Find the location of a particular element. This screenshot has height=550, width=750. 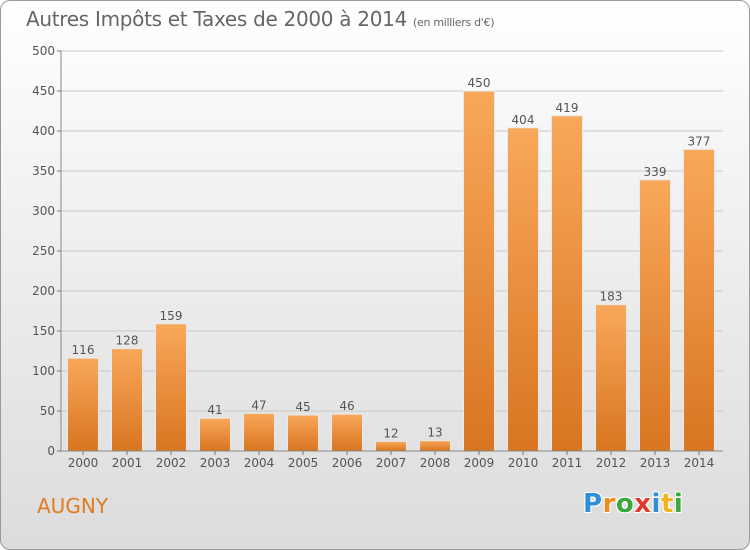

x-tick-label: 2005 is located at coordinates (303, 463).